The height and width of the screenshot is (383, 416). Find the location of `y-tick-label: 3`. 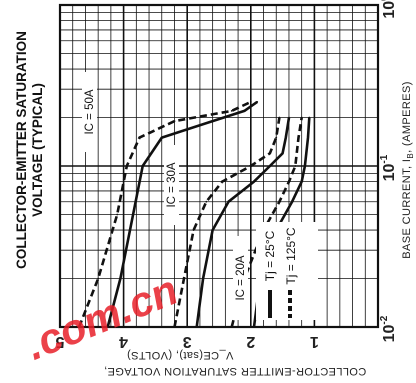

y-tick-label: 3 is located at coordinates (187, 341).